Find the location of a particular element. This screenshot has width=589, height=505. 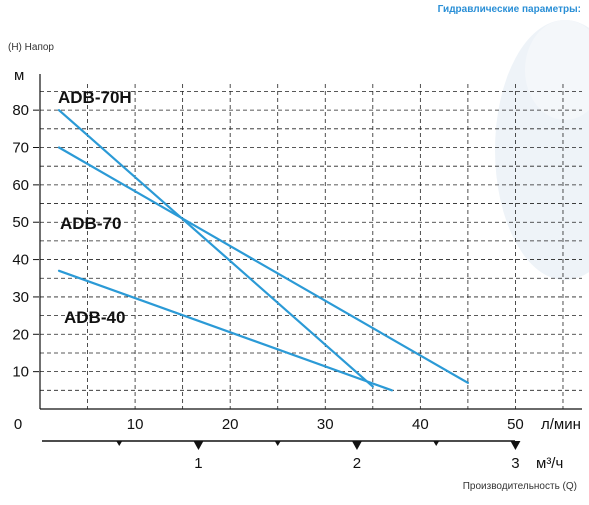

y-tick-label: 30 is located at coordinates (20, 297).